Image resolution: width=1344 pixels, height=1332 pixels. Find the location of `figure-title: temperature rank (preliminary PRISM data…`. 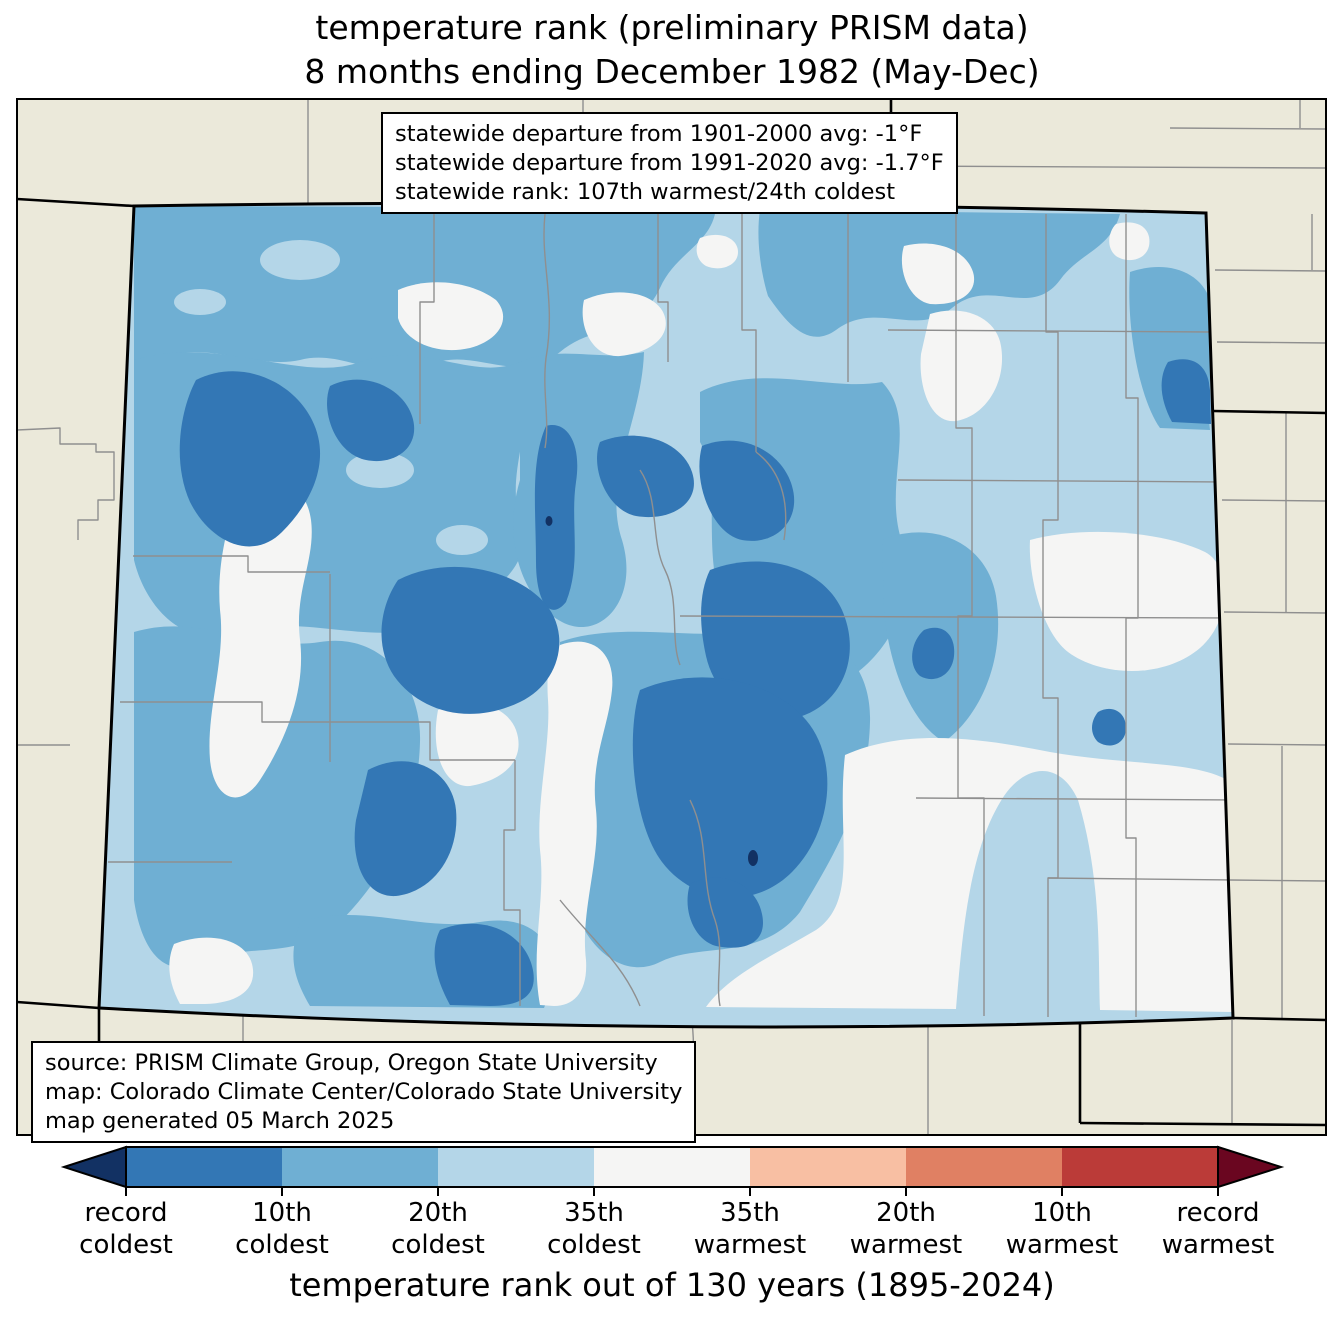

figure-title: temperature rank (preliminary PRISM data… is located at coordinates (672, 49).